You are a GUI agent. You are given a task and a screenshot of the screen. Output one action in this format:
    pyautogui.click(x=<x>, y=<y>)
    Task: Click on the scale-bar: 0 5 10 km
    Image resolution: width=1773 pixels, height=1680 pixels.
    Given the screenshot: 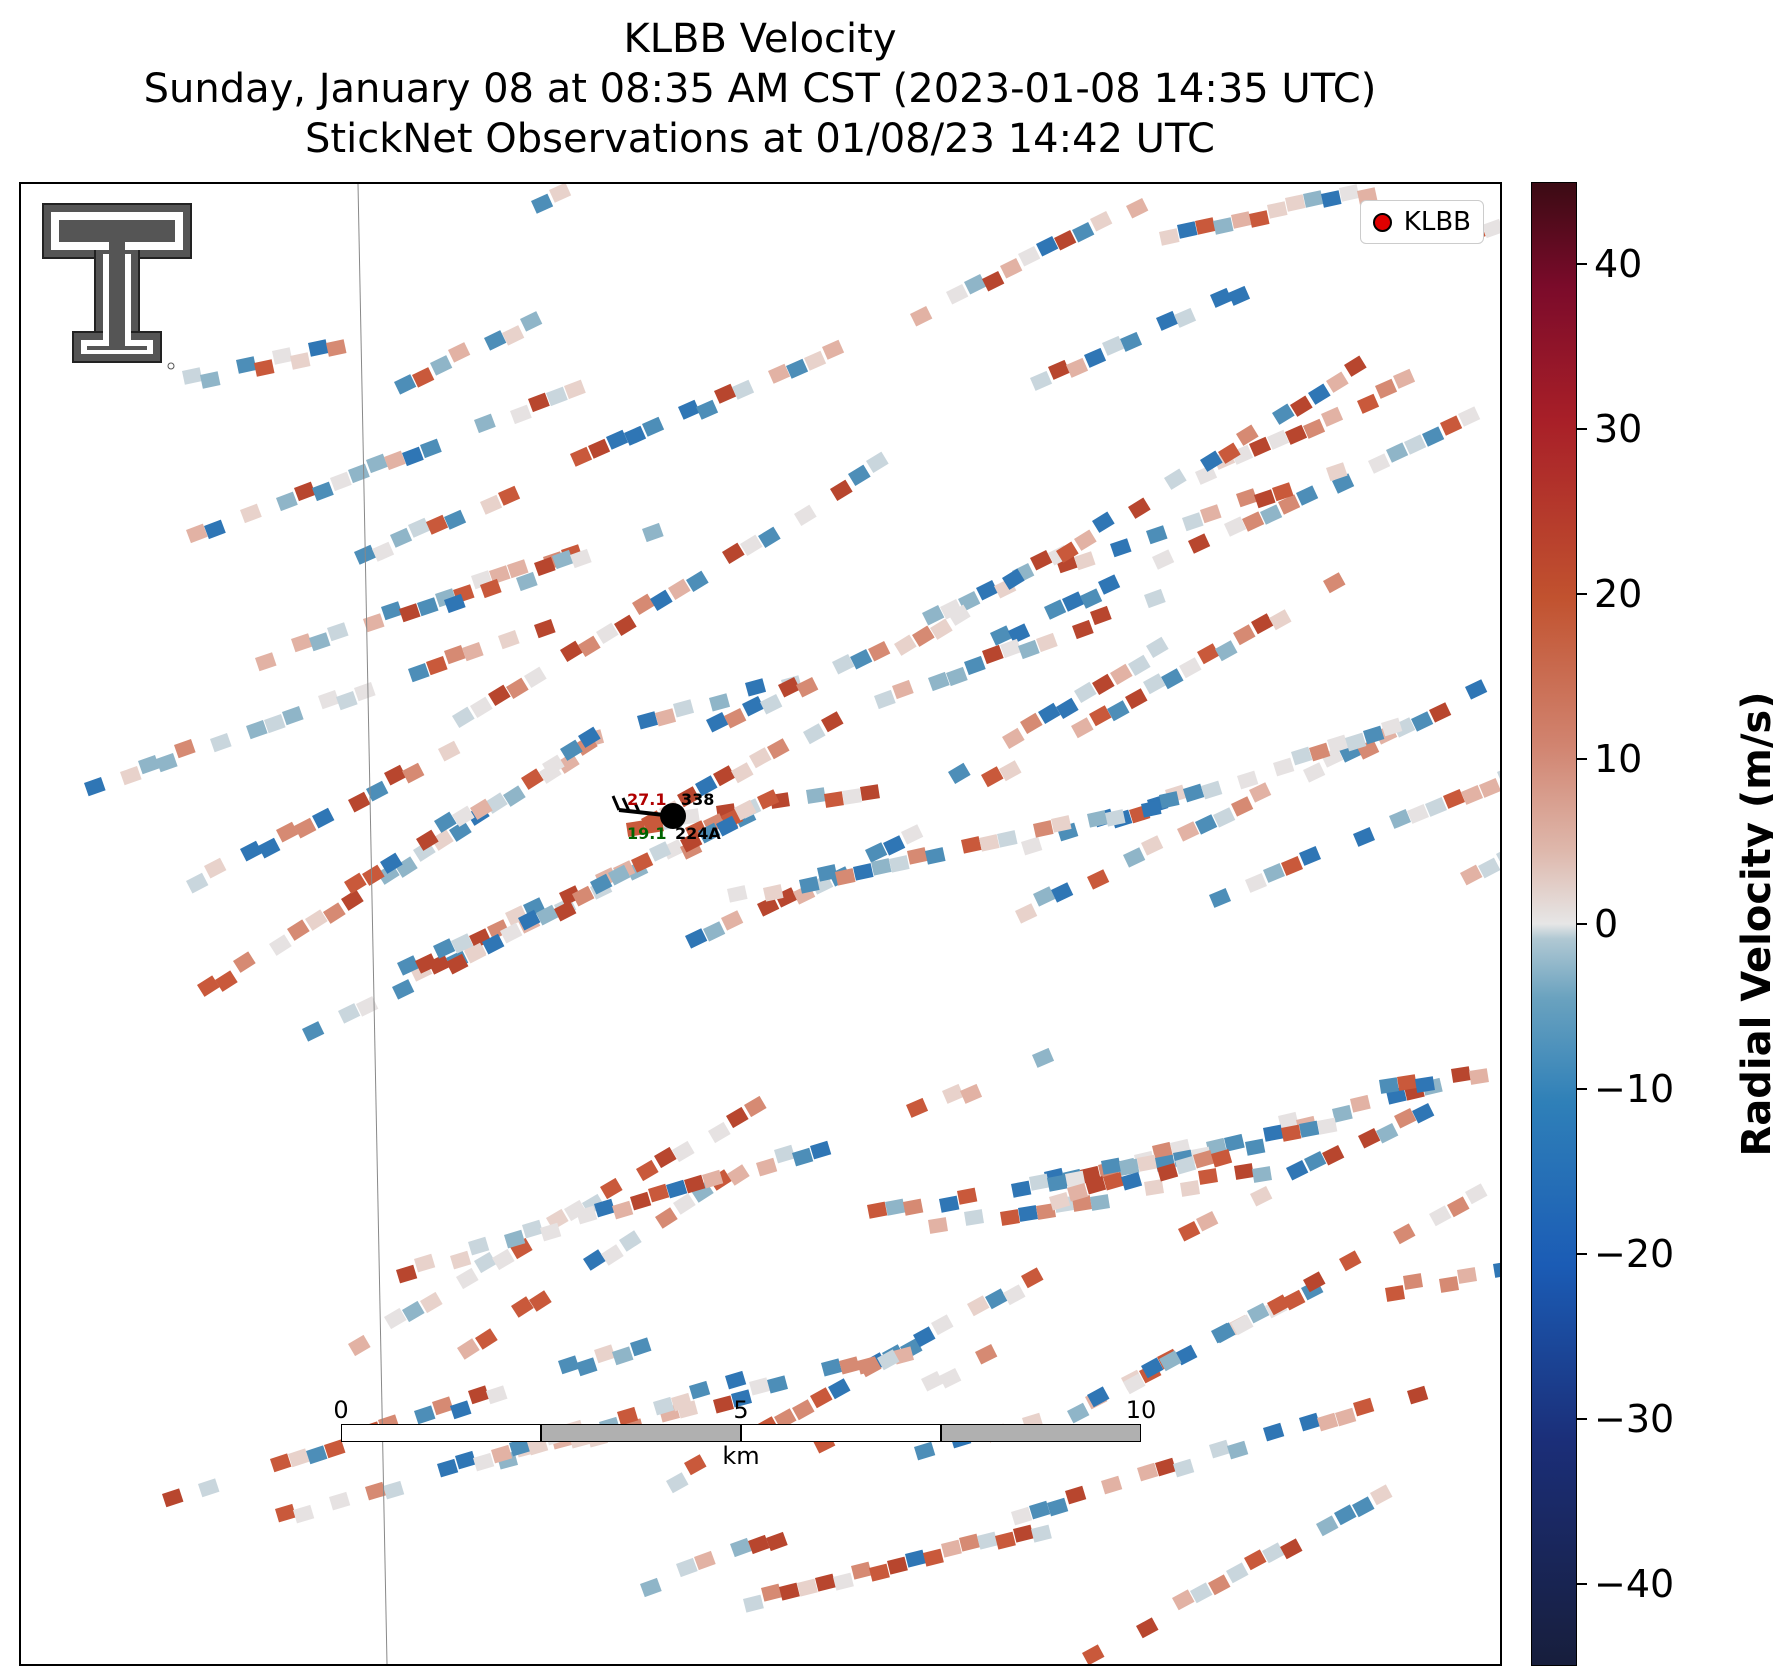 What is the action you would take?
    pyautogui.click(x=744, y=1433)
    